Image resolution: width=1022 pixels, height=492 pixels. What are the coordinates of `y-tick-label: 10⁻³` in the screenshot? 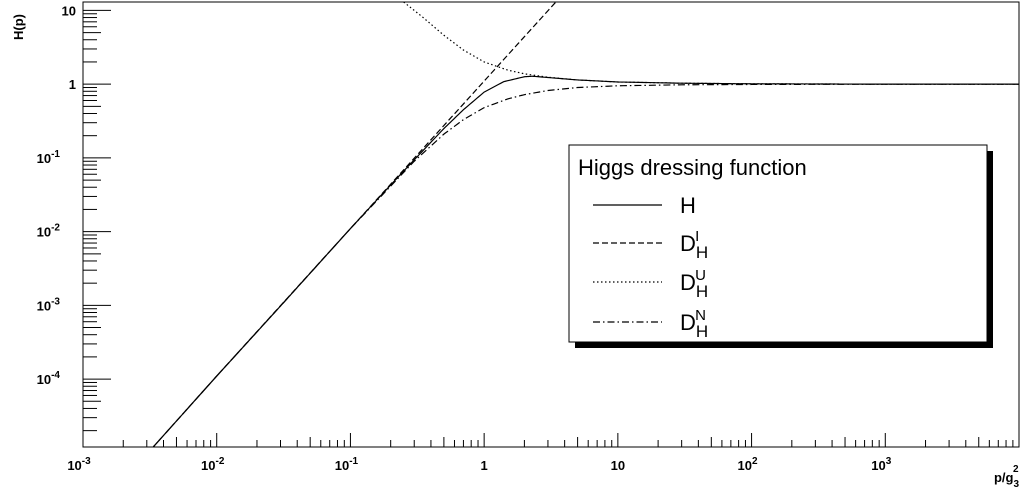 It's located at (49, 304).